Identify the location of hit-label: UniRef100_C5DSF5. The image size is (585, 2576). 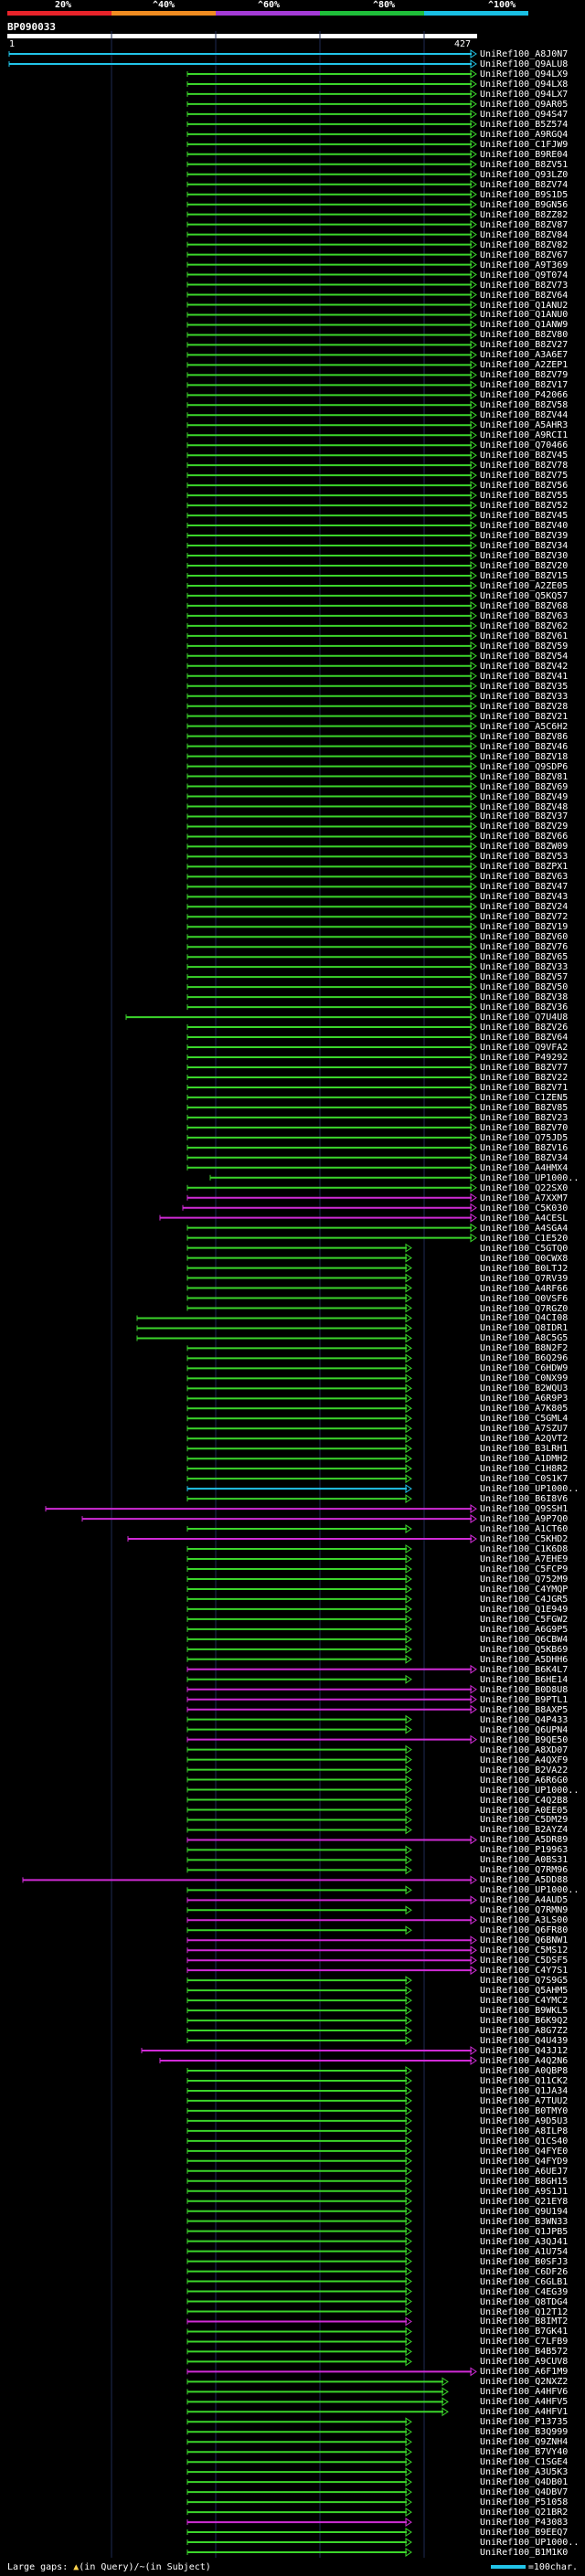
(524, 1961).